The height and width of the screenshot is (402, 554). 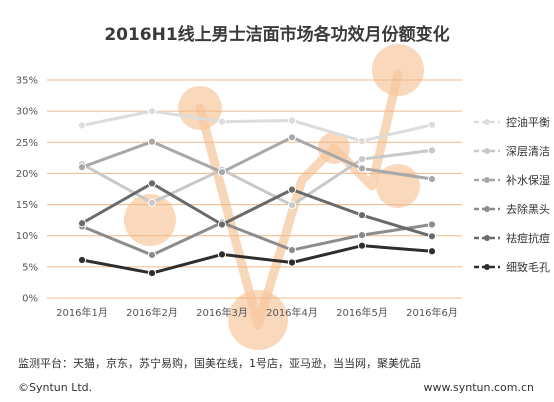 What do you see at coordinates (528, 209) in the screenshot?
I see `legend-label: 去除黑头` at bounding box center [528, 209].